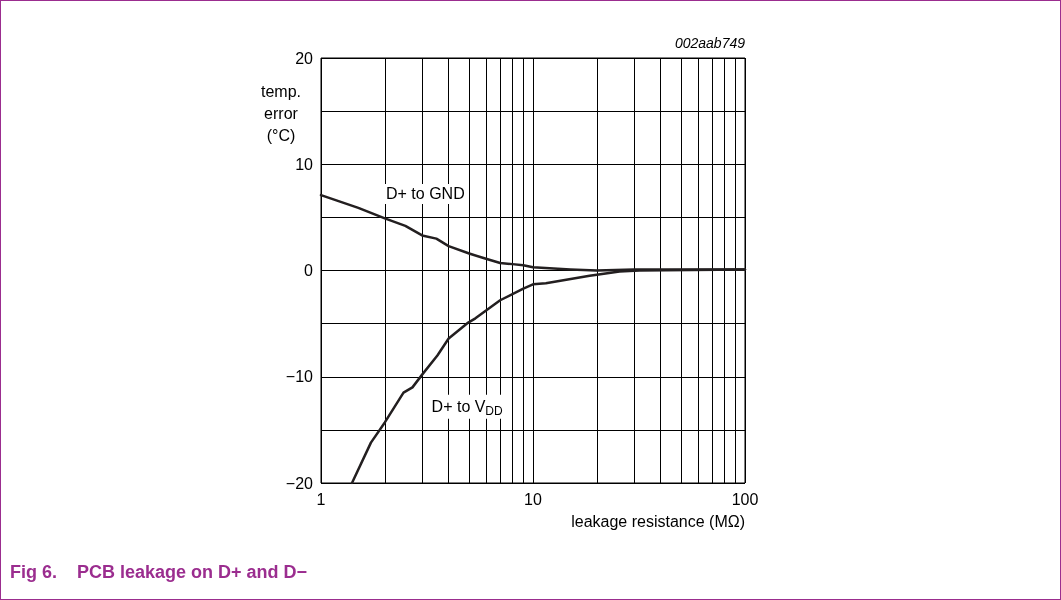 The width and height of the screenshot is (1061, 600). Describe the element at coordinates (321, 499) in the screenshot. I see `x-tick-label: 1` at that location.